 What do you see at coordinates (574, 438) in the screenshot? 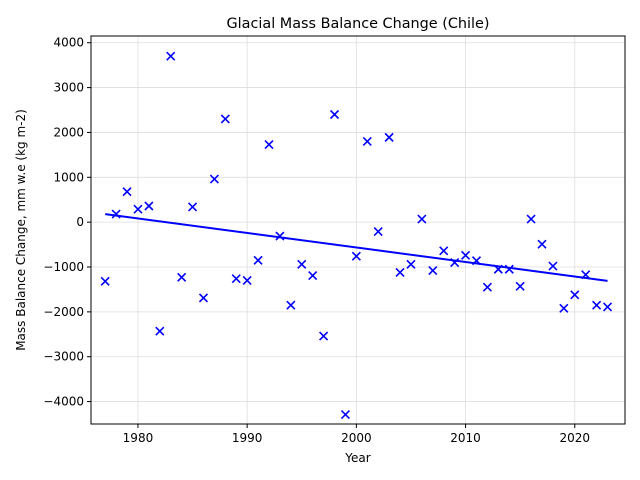
I see `x-tick-label: 2020` at bounding box center [574, 438].